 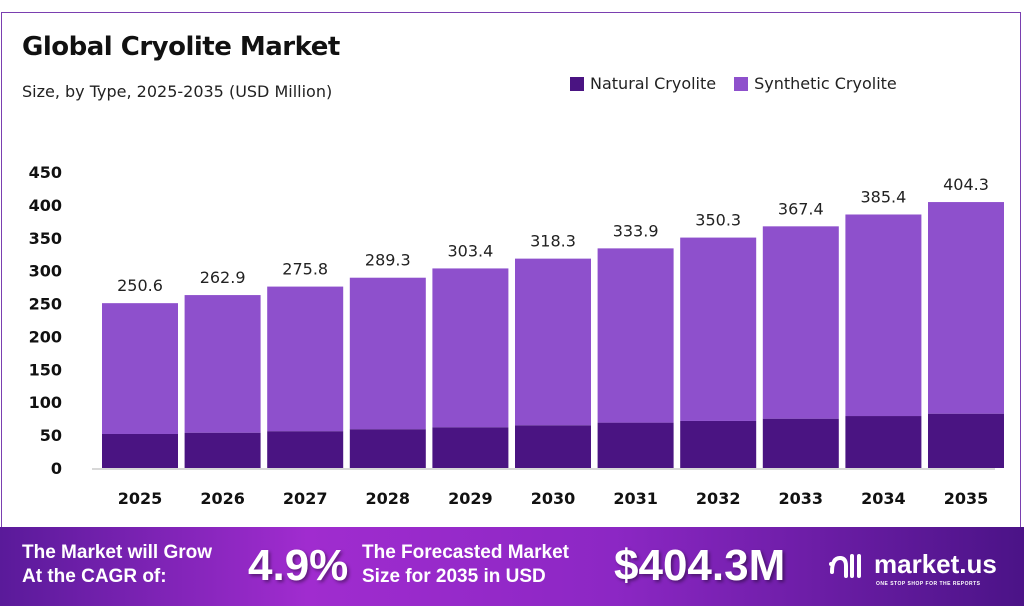 I want to click on data-label-2027: 275.8, so click(x=305, y=269).